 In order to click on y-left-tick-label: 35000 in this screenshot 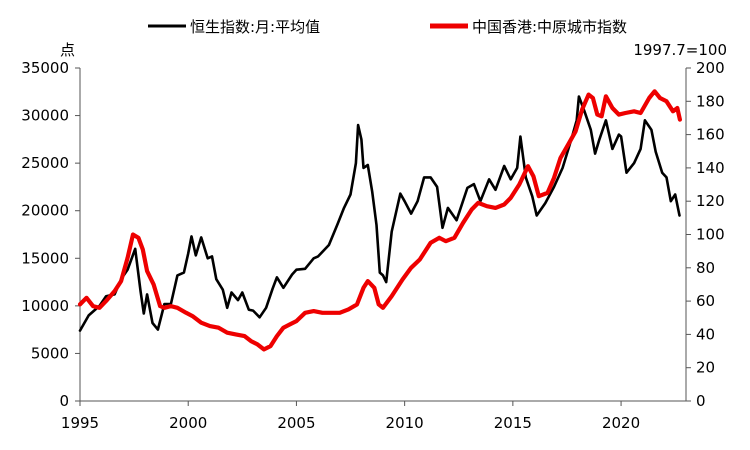, I will do `click(45, 68)`.